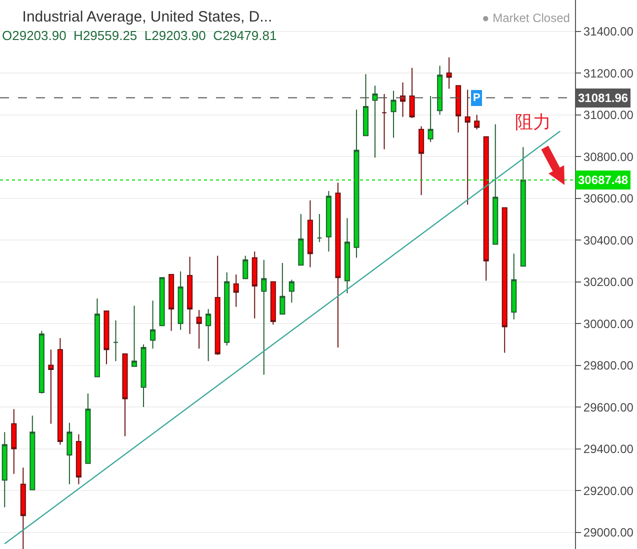 This screenshot has width=637, height=549. Describe the element at coordinates (608, 199) in the screenshot. I see `y-tick-label: 30600.00` at that location.